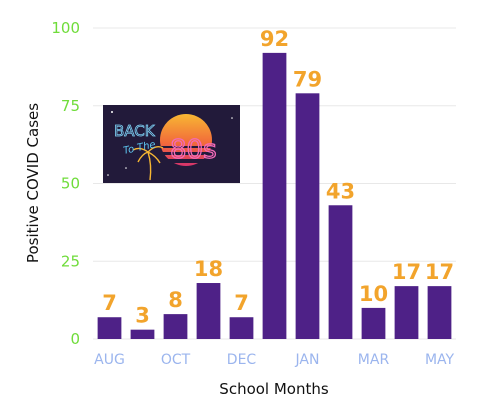  I want to click on data-label: 8, so click(175, 300).